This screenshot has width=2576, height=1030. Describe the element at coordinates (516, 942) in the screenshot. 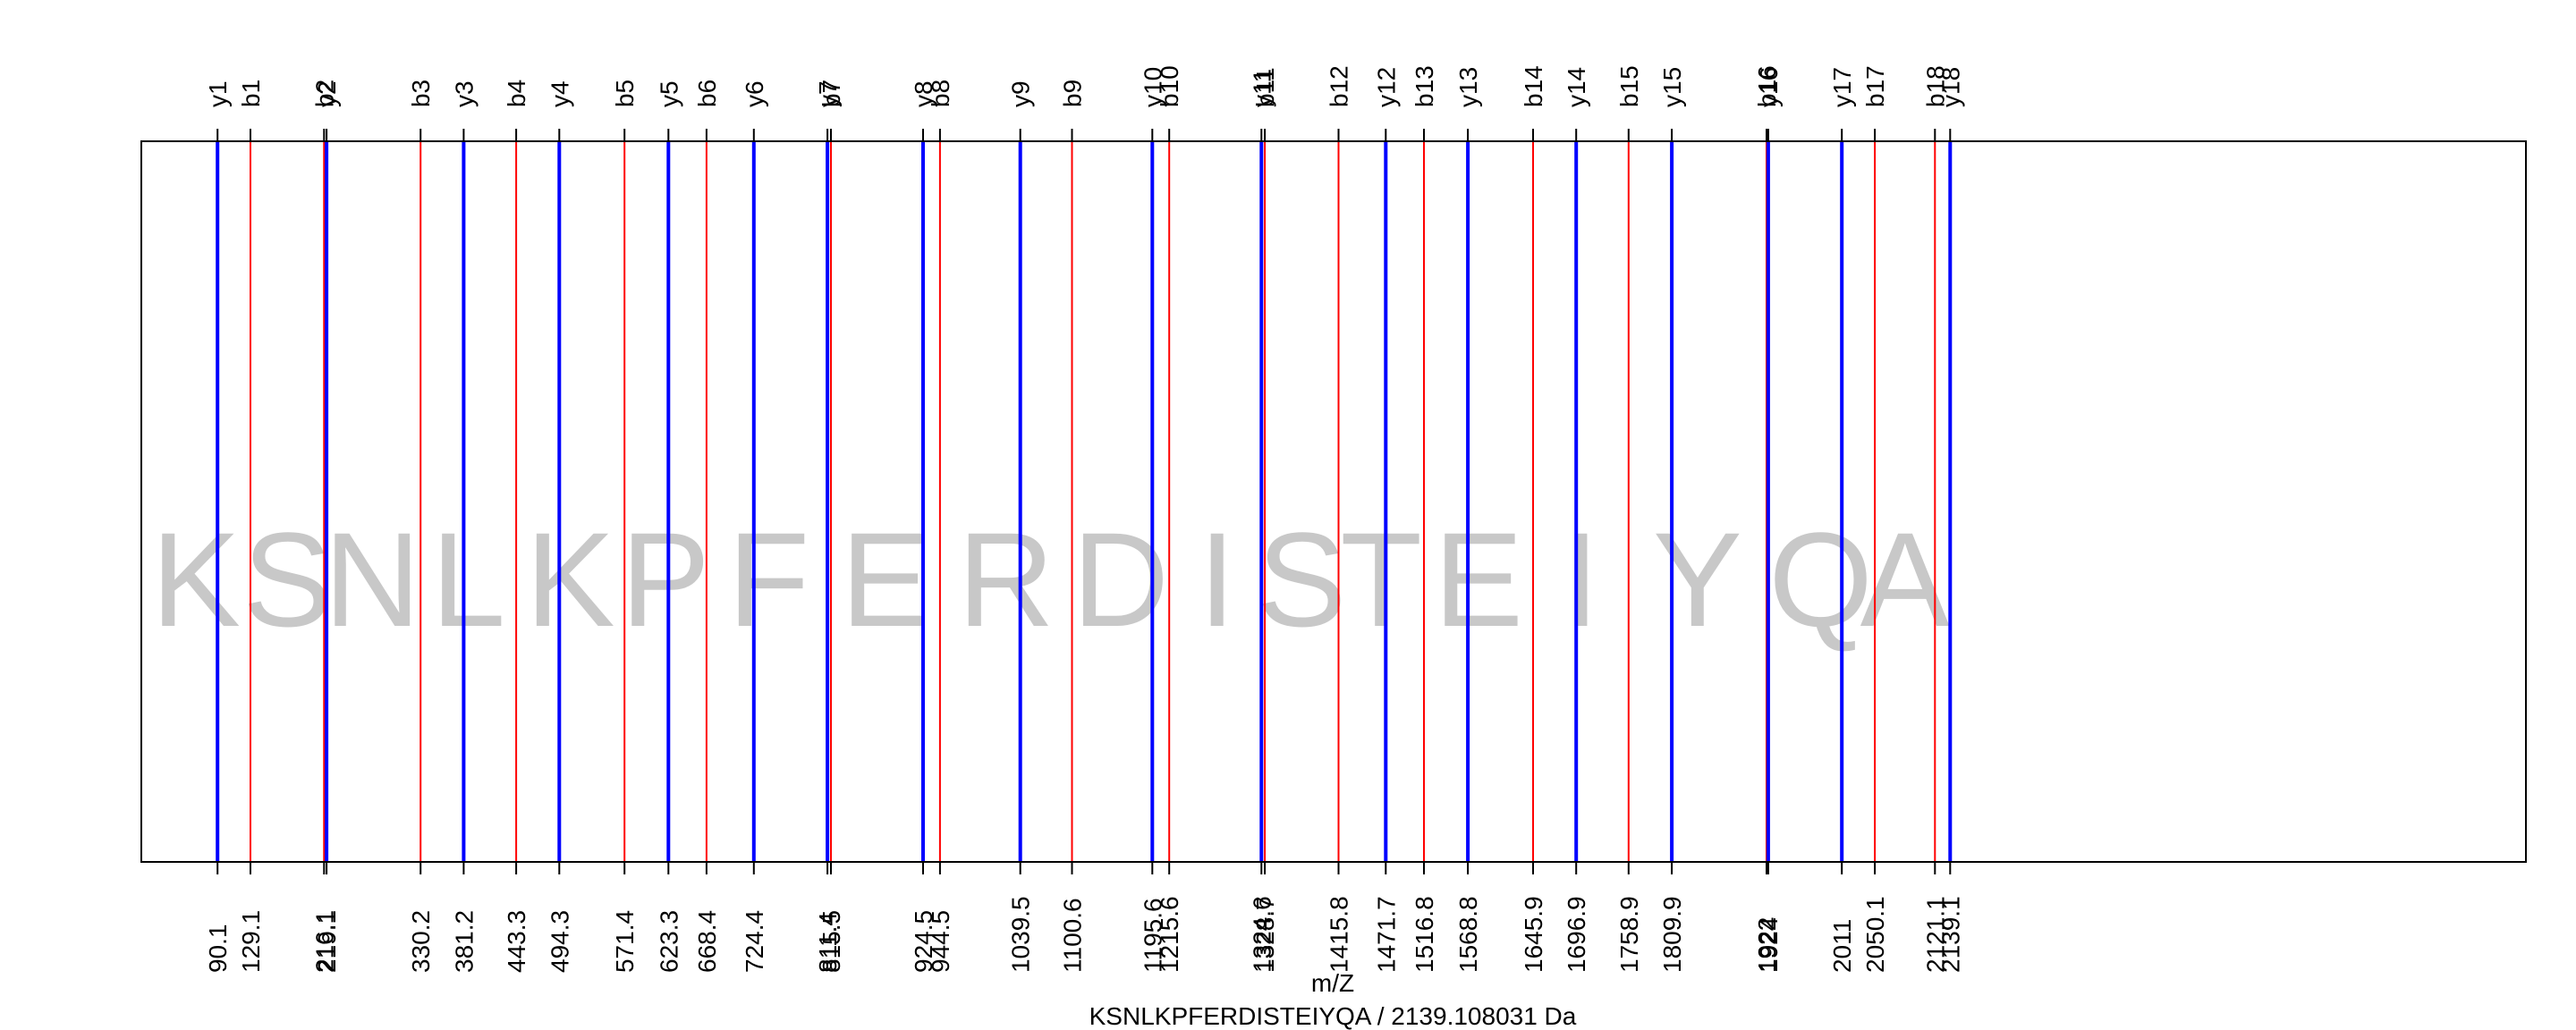

I see `mz-value-label: 443.3` at that location.